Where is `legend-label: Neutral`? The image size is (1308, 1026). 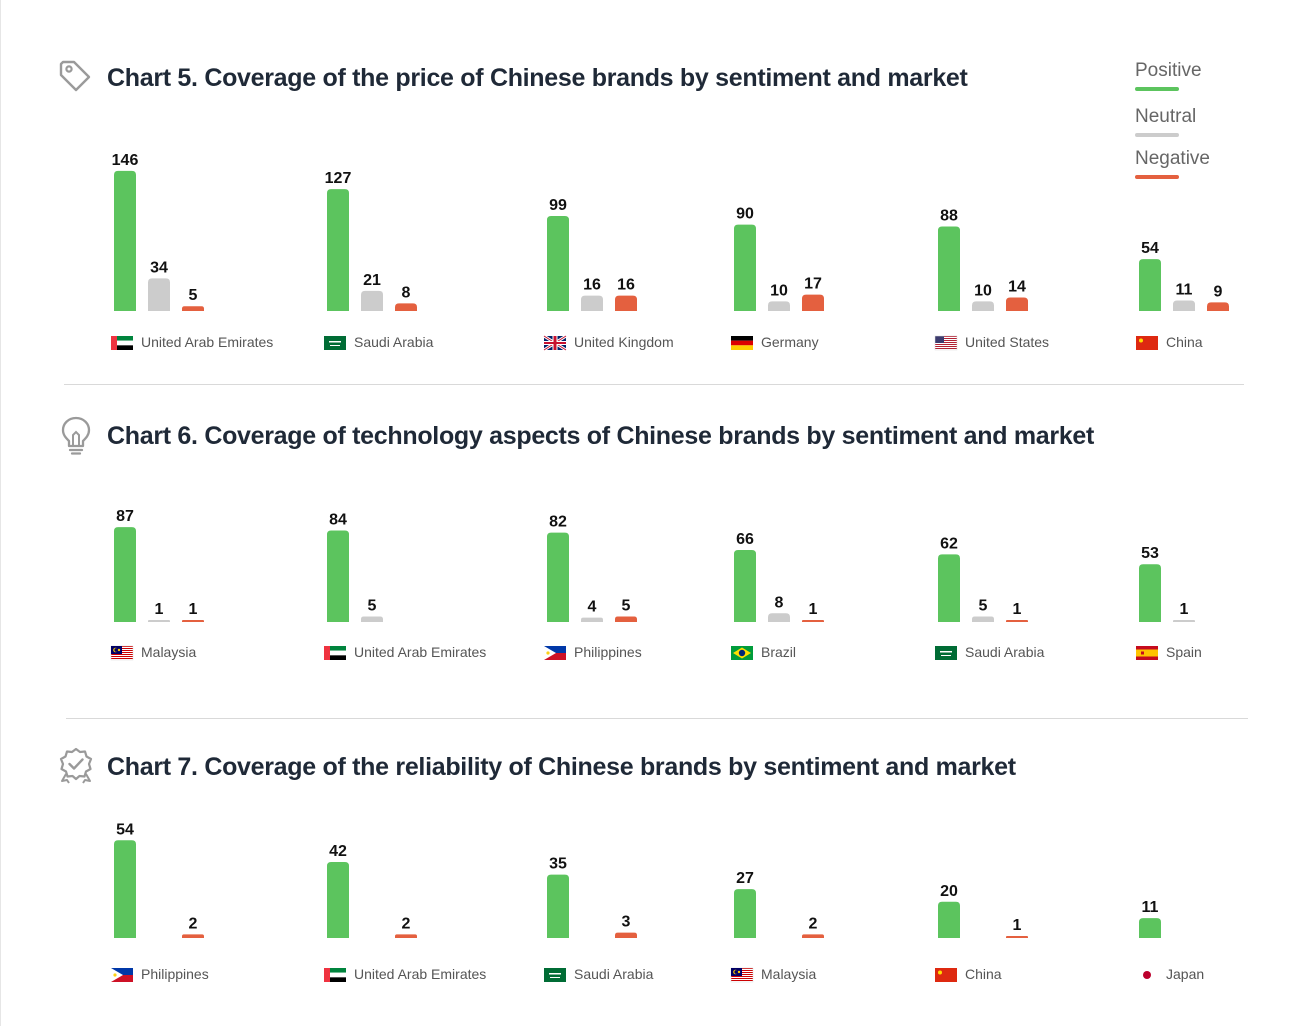
legend-label: Neutral is located at coordinates (1166, 116).